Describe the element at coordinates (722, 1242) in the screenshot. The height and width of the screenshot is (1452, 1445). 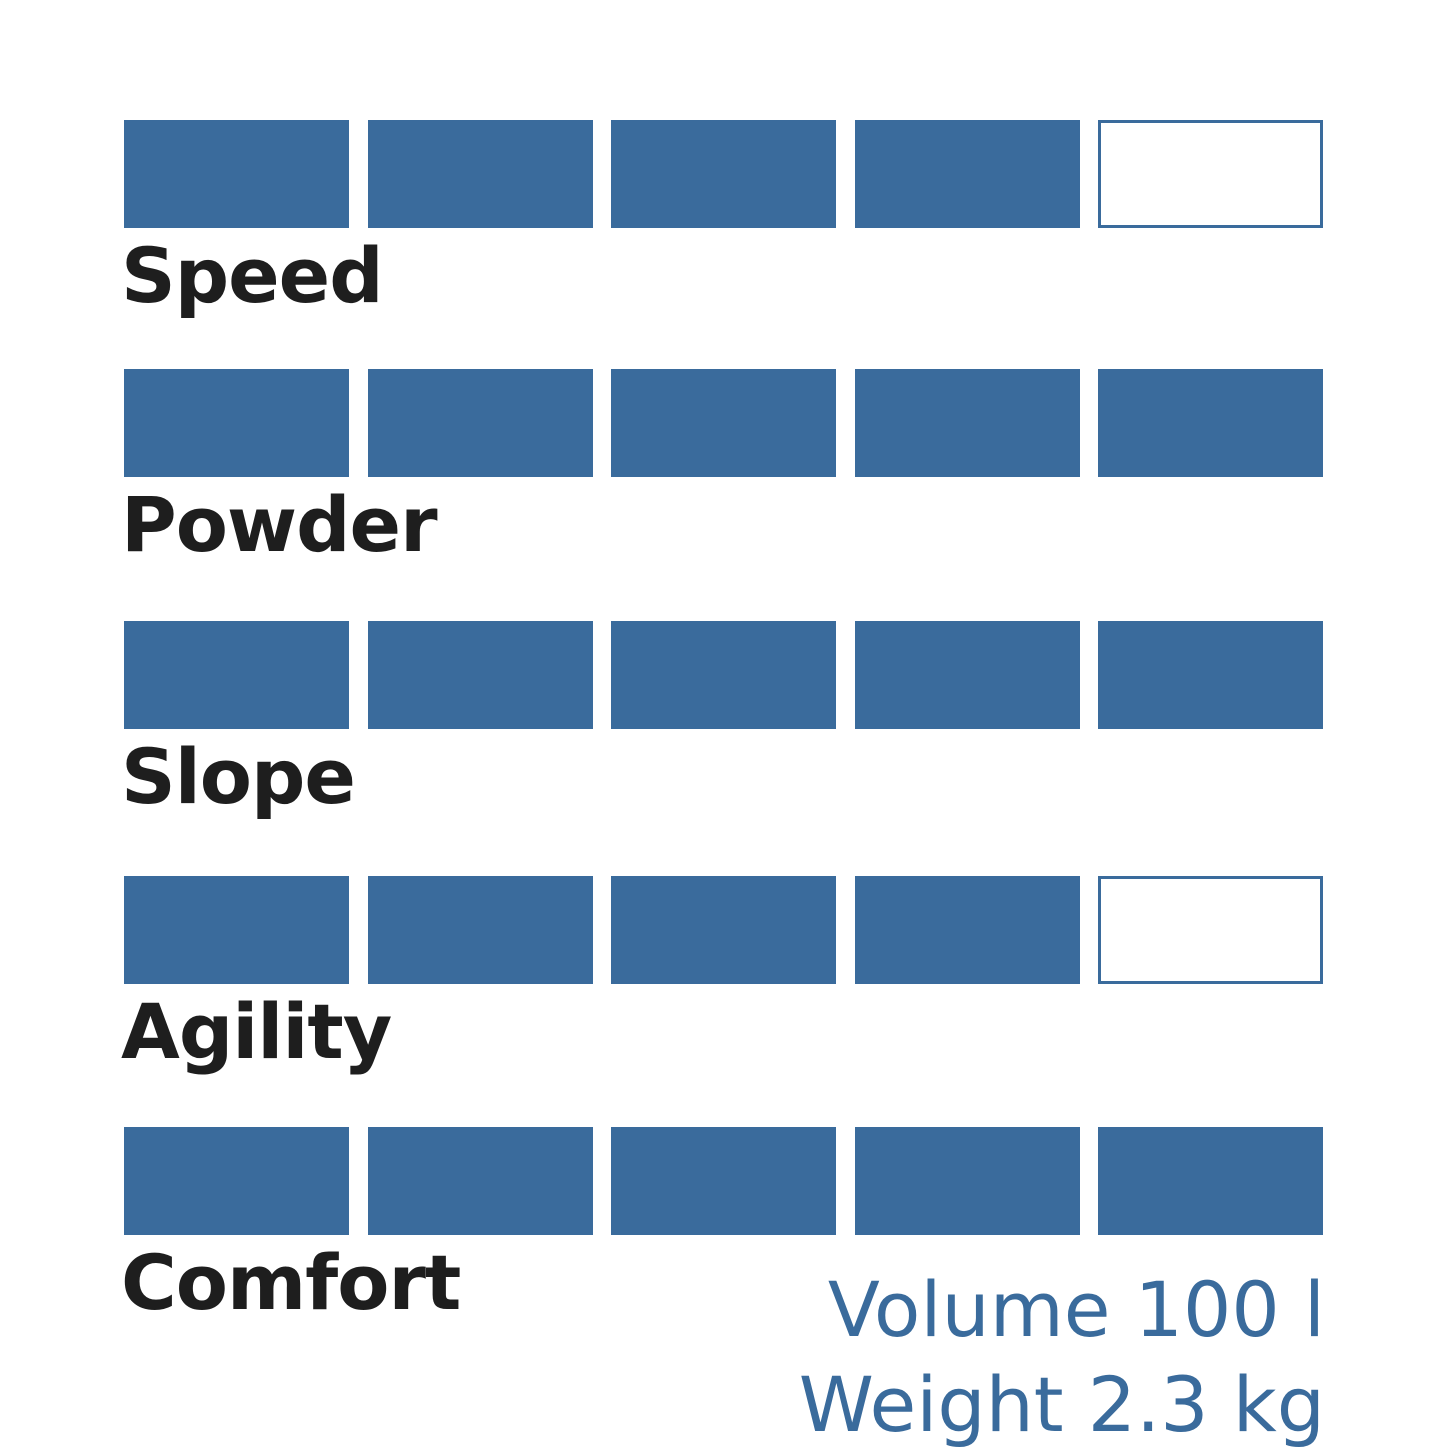
I see `rating-row-comfort: Comfort` at that location.